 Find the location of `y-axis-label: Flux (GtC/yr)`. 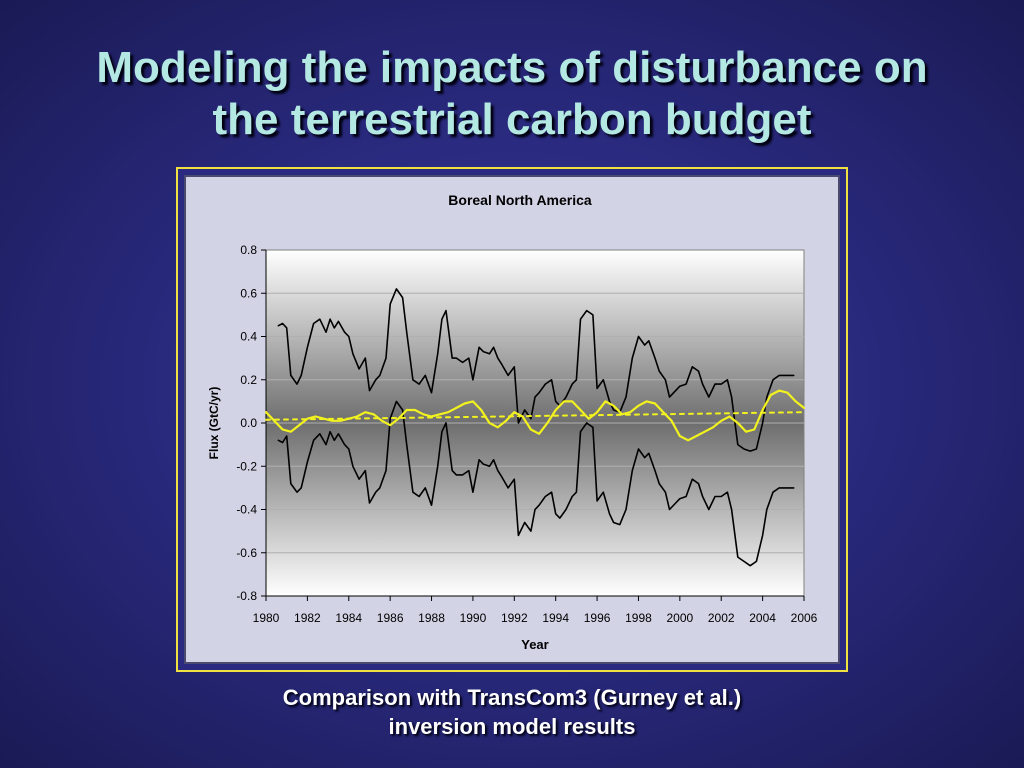

y-axis-label: Flux (GtC/yr) is located at coordinates (214, 423).